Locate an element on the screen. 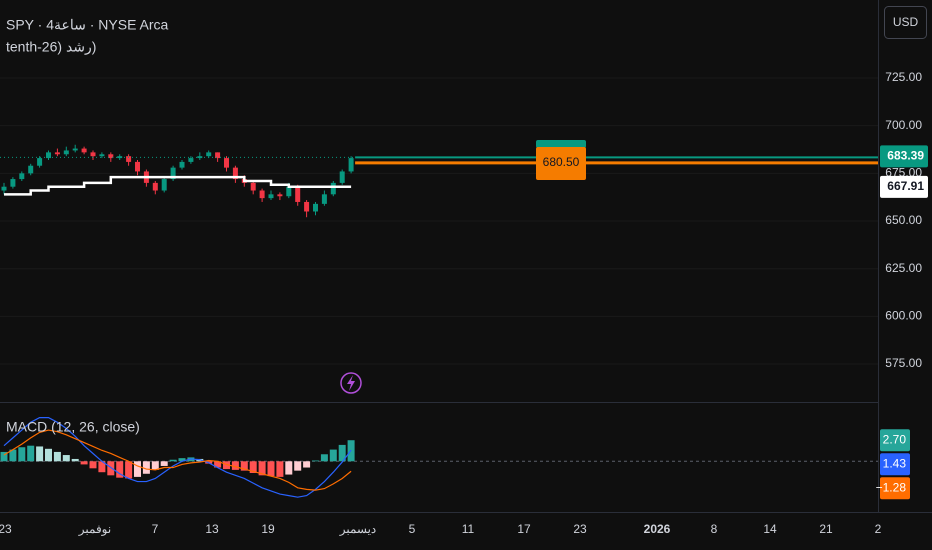 This screenshot has width=932, height=550. currency-label: USD is located at coordinates (906, 22).